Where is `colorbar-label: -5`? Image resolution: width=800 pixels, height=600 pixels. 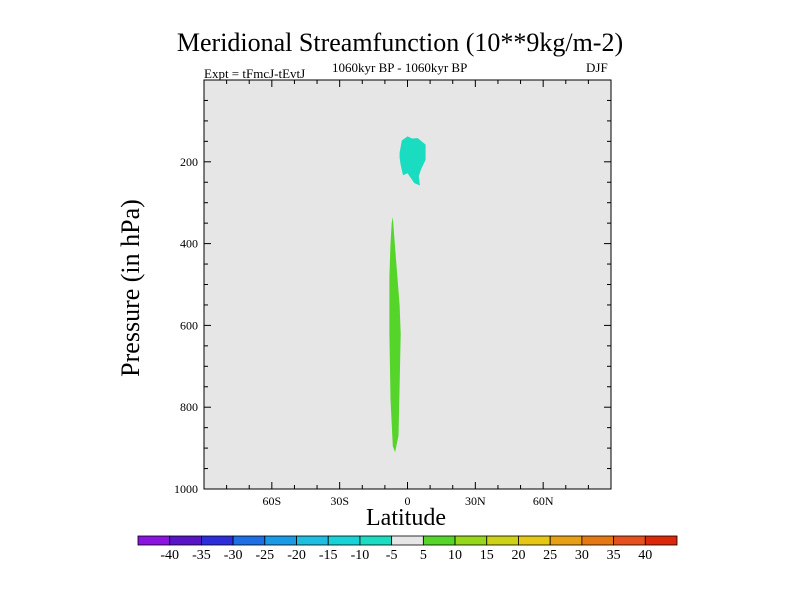 colorbar-label: -5 is located at coordinates (392, 555).